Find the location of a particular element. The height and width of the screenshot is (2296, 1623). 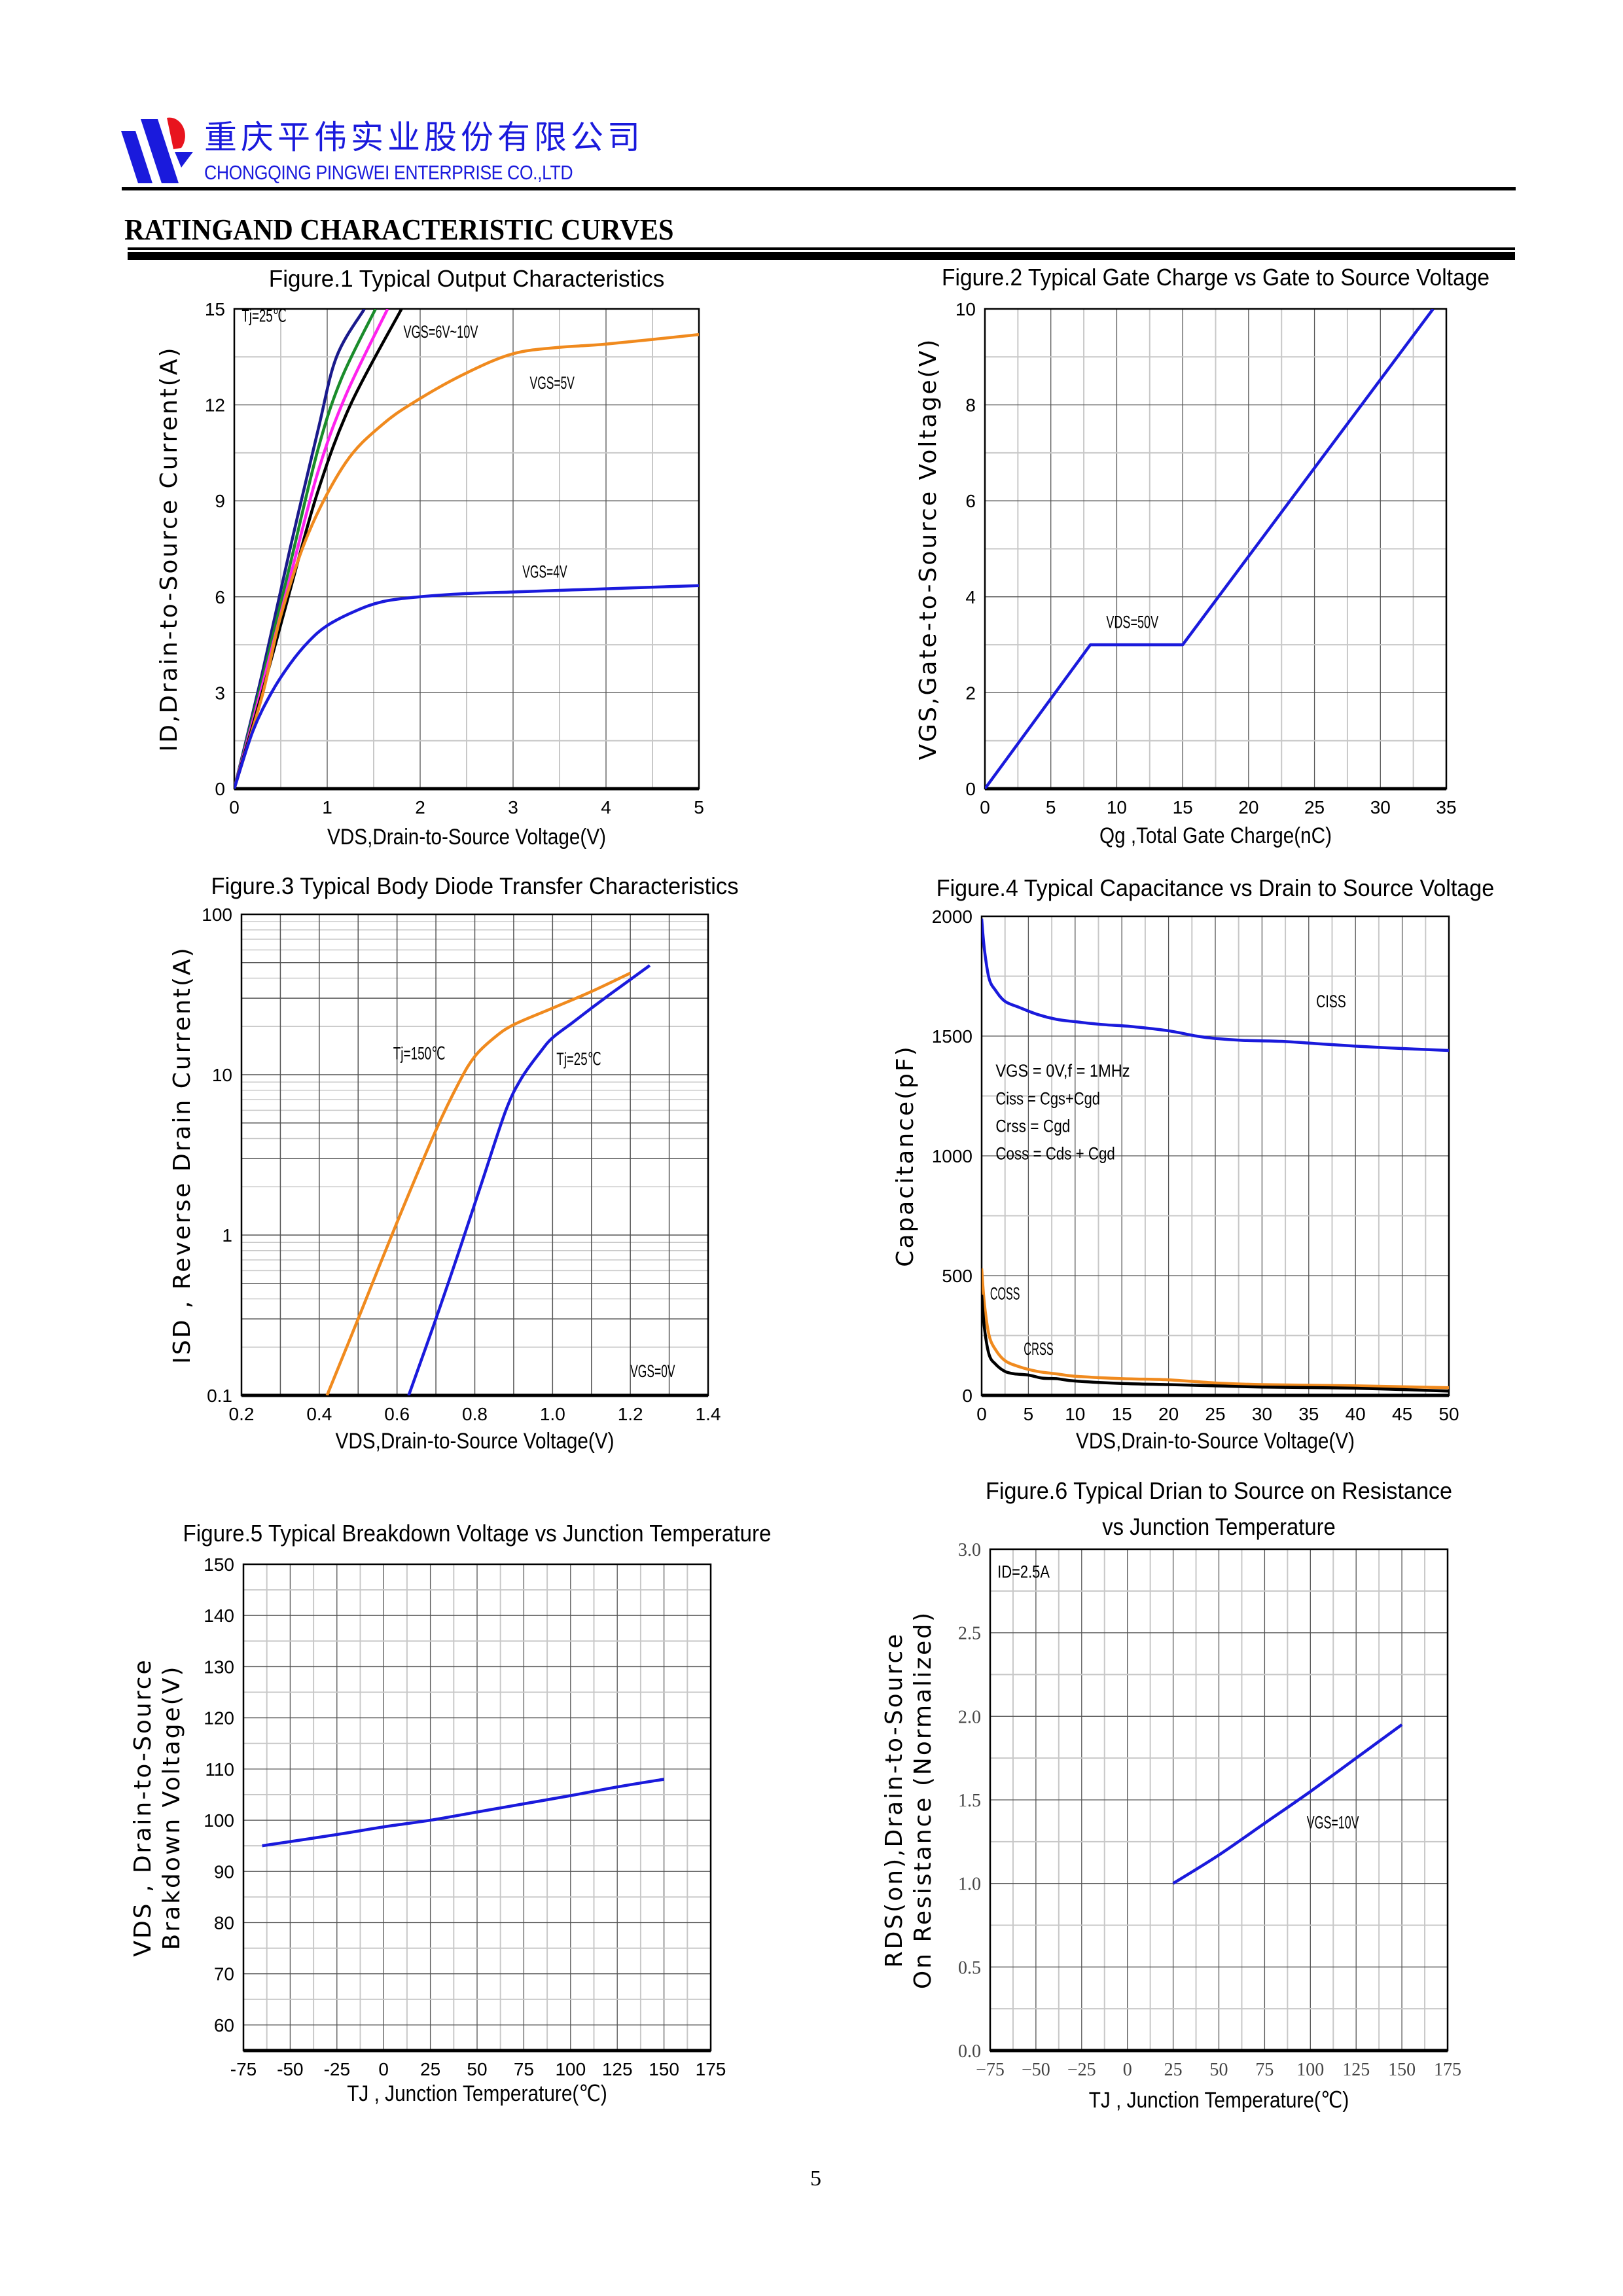

logo-stripe-left is located at coordinates (136, 157).